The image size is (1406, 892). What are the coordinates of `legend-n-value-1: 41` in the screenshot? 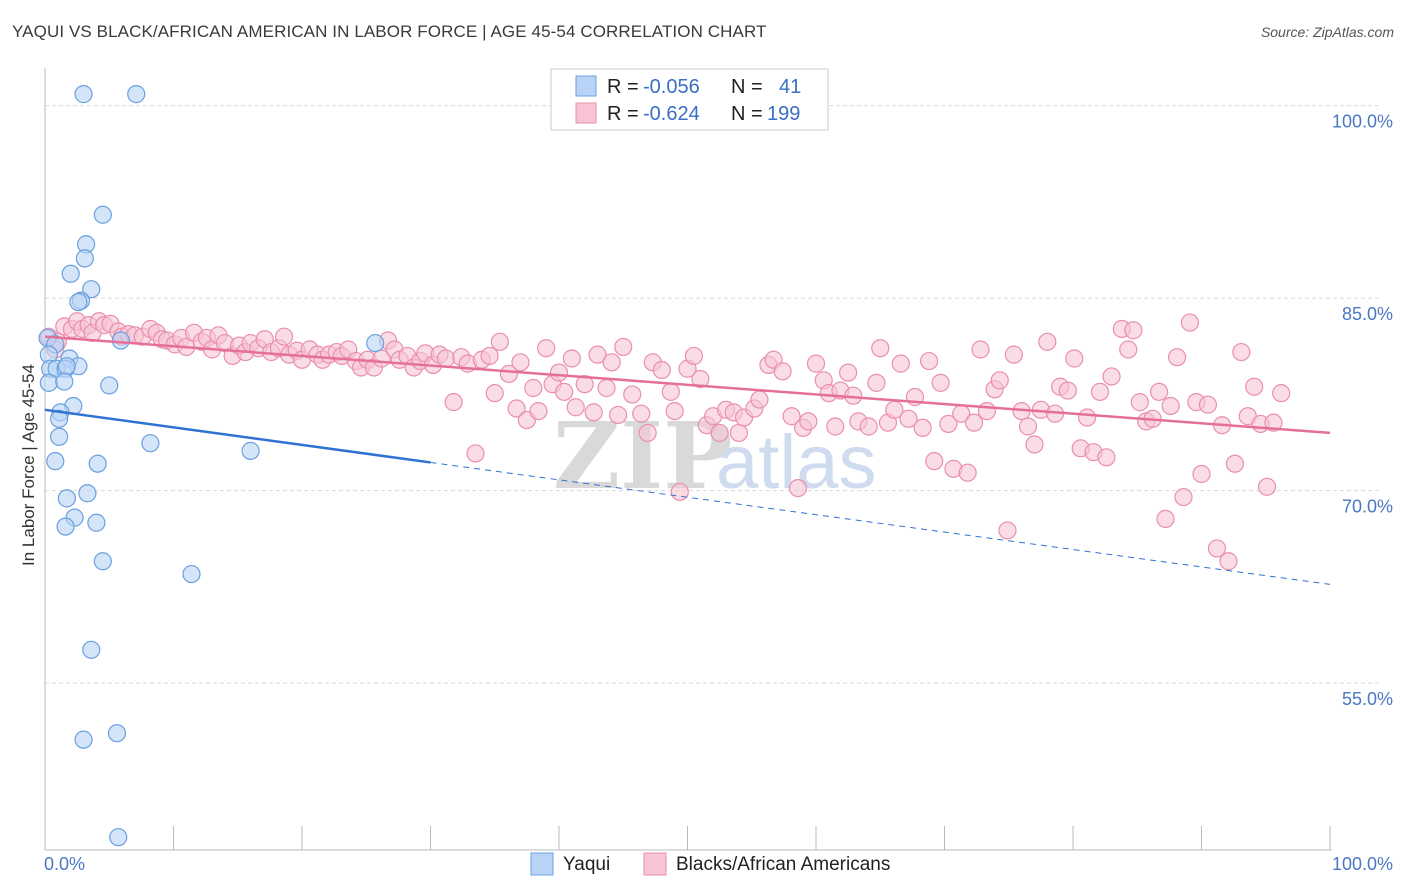 It's located at (790, 87).